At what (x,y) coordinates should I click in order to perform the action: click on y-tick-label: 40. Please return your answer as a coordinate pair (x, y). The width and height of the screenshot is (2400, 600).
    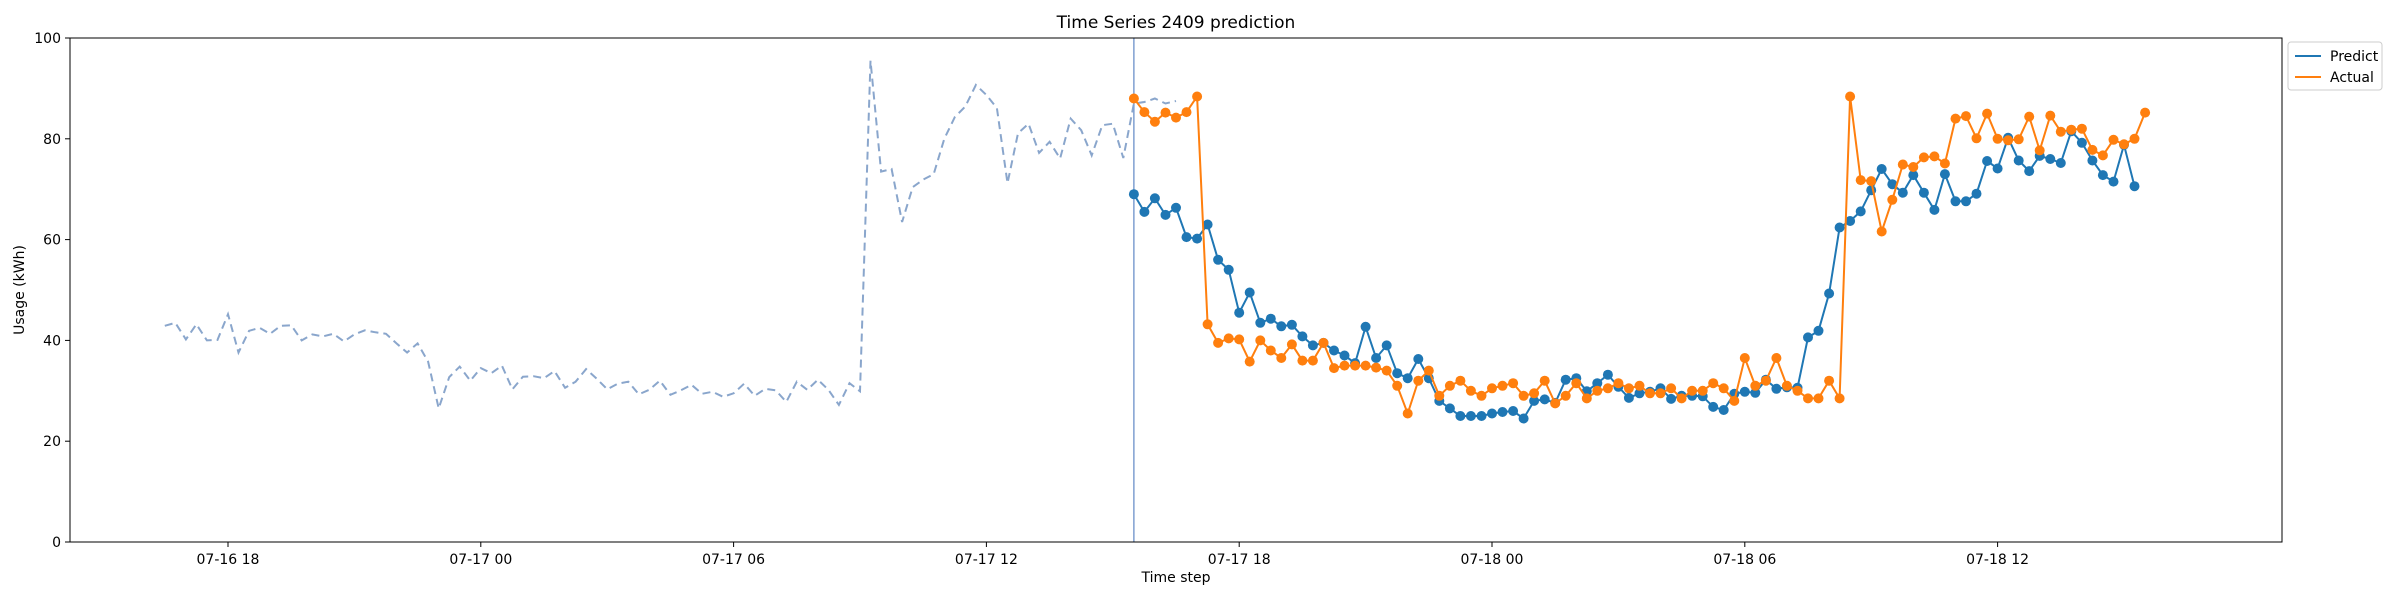
    Looking at the image, I should click on (52, 341).